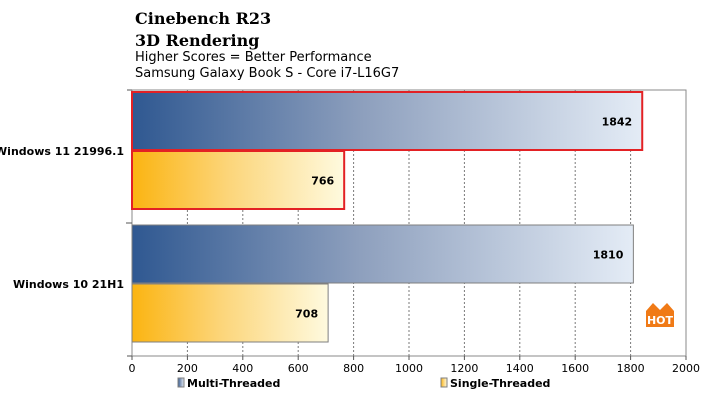 The image size is (712, 403). I want to click on x-tick-label: 1800, so click(631, 368).